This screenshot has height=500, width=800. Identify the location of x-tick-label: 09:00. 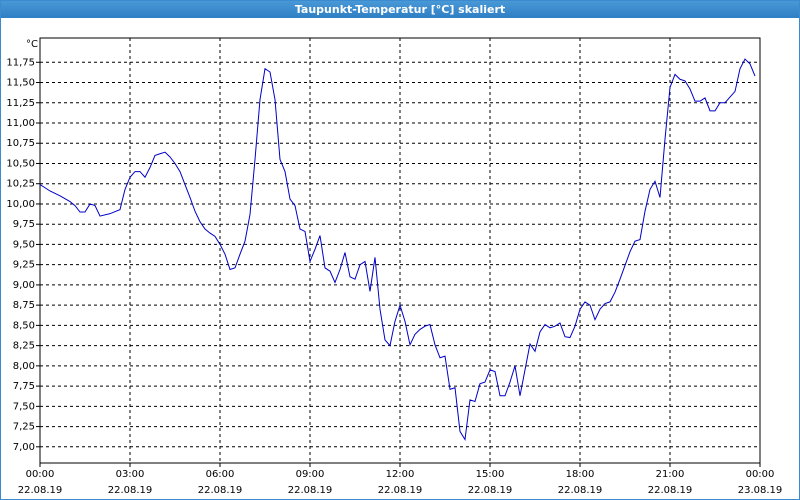
(310, 474).